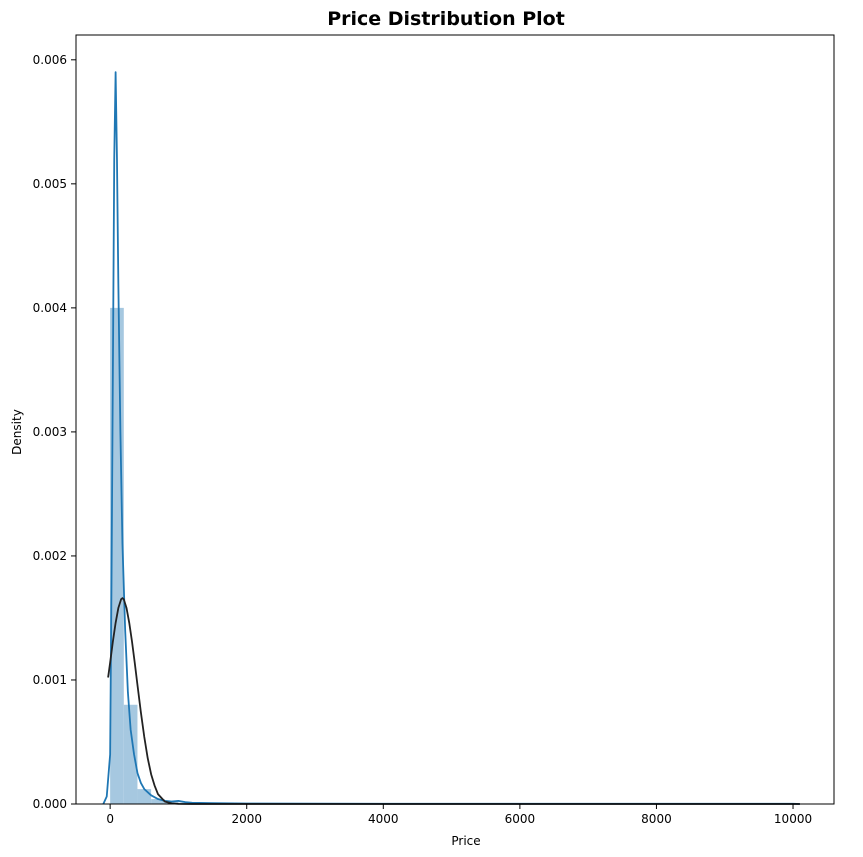  Describe the element at coordinates (656, 819) in the screenshot. I see `x-tick-label: 8000` at that location.